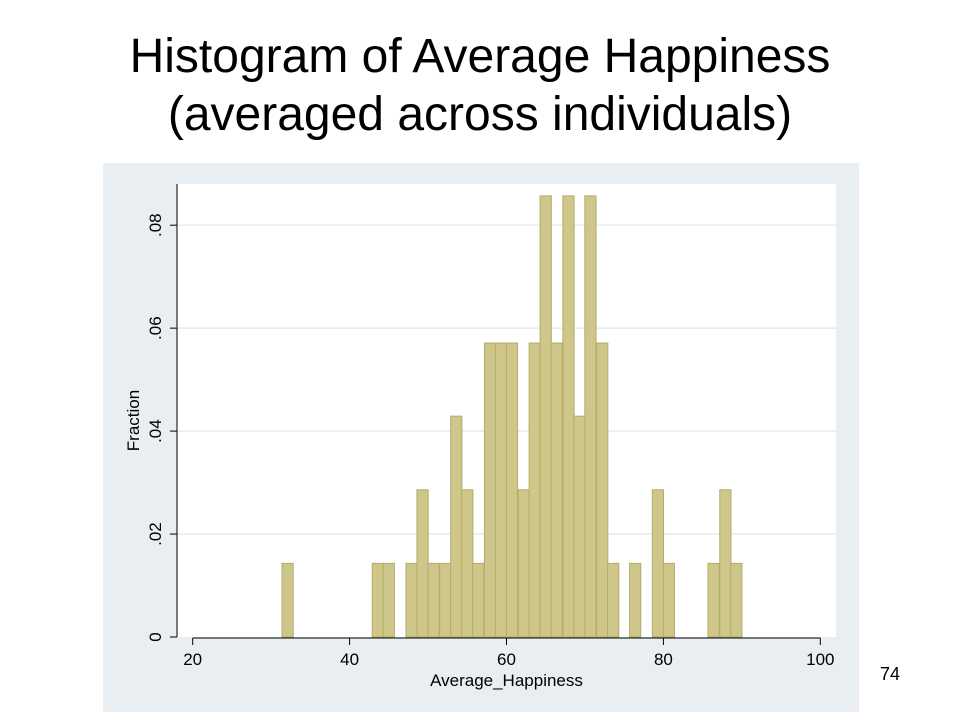 The width and height of the screenshot is (960, 720). Describe the element at coordinates (155, 328) in the screenshot. I see `y-tick-label: .06` at that location.